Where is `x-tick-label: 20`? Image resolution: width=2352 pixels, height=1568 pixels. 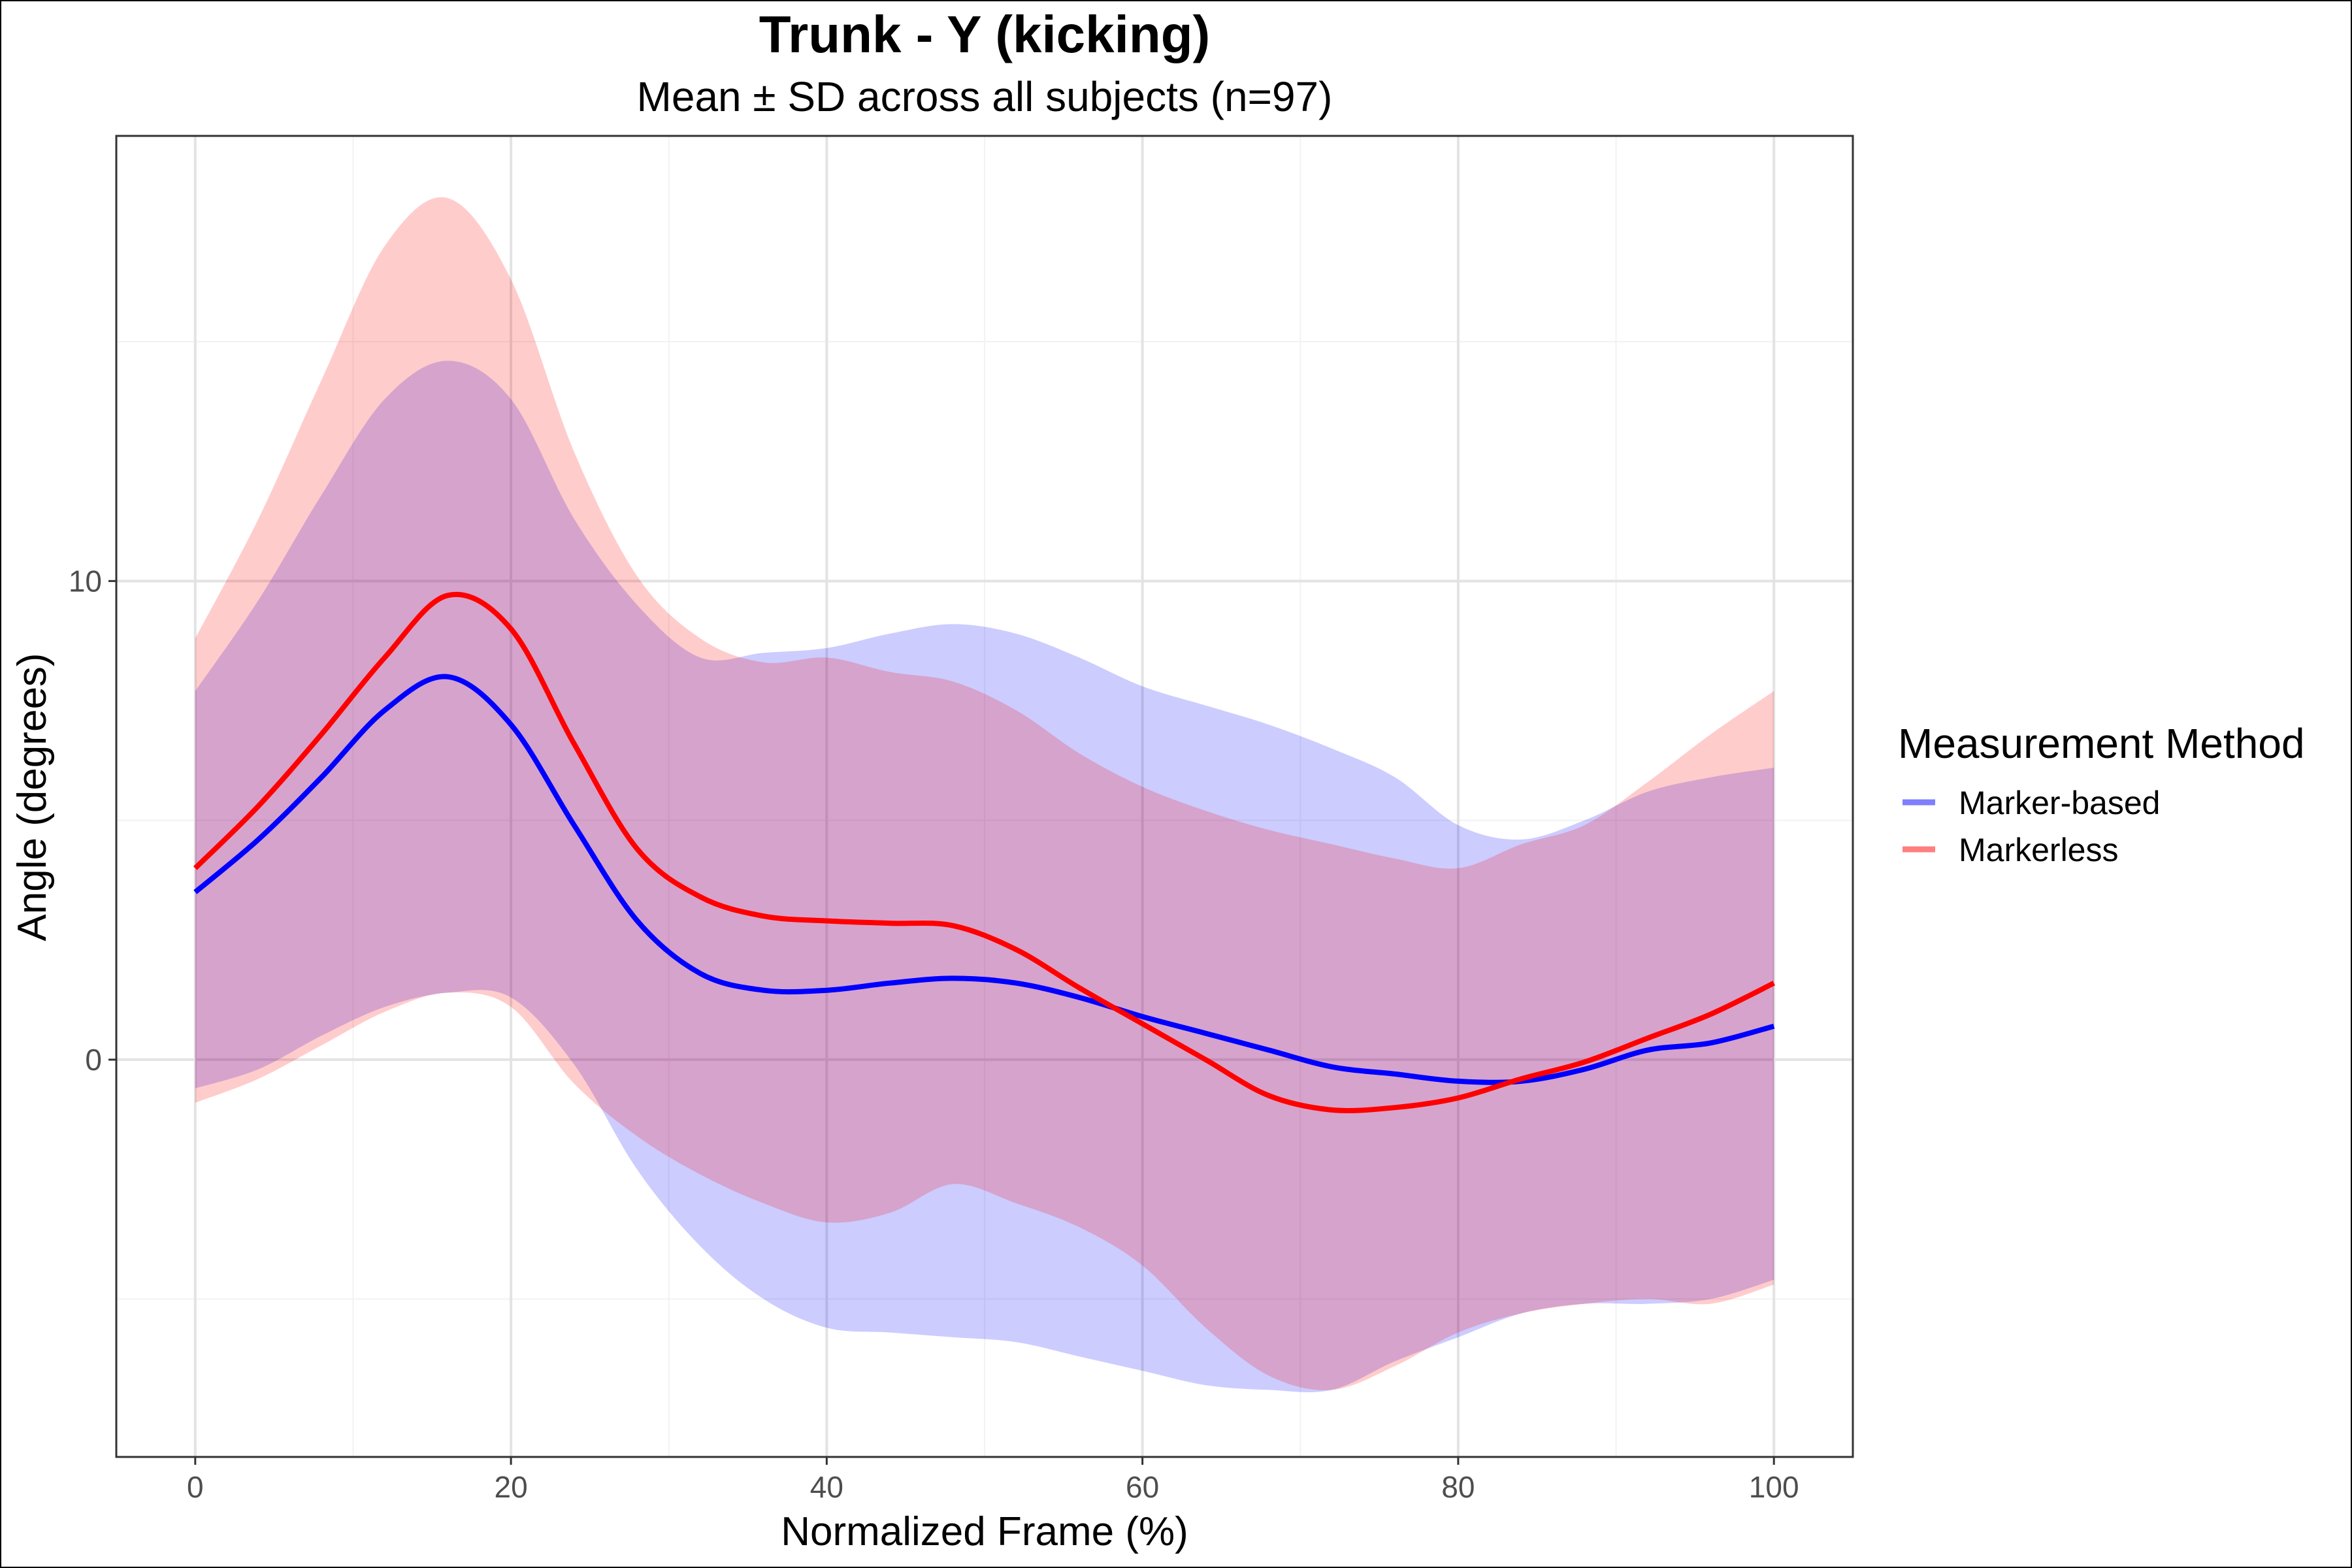 x-tick-label: 20 is located at coordinates (511, 1487).